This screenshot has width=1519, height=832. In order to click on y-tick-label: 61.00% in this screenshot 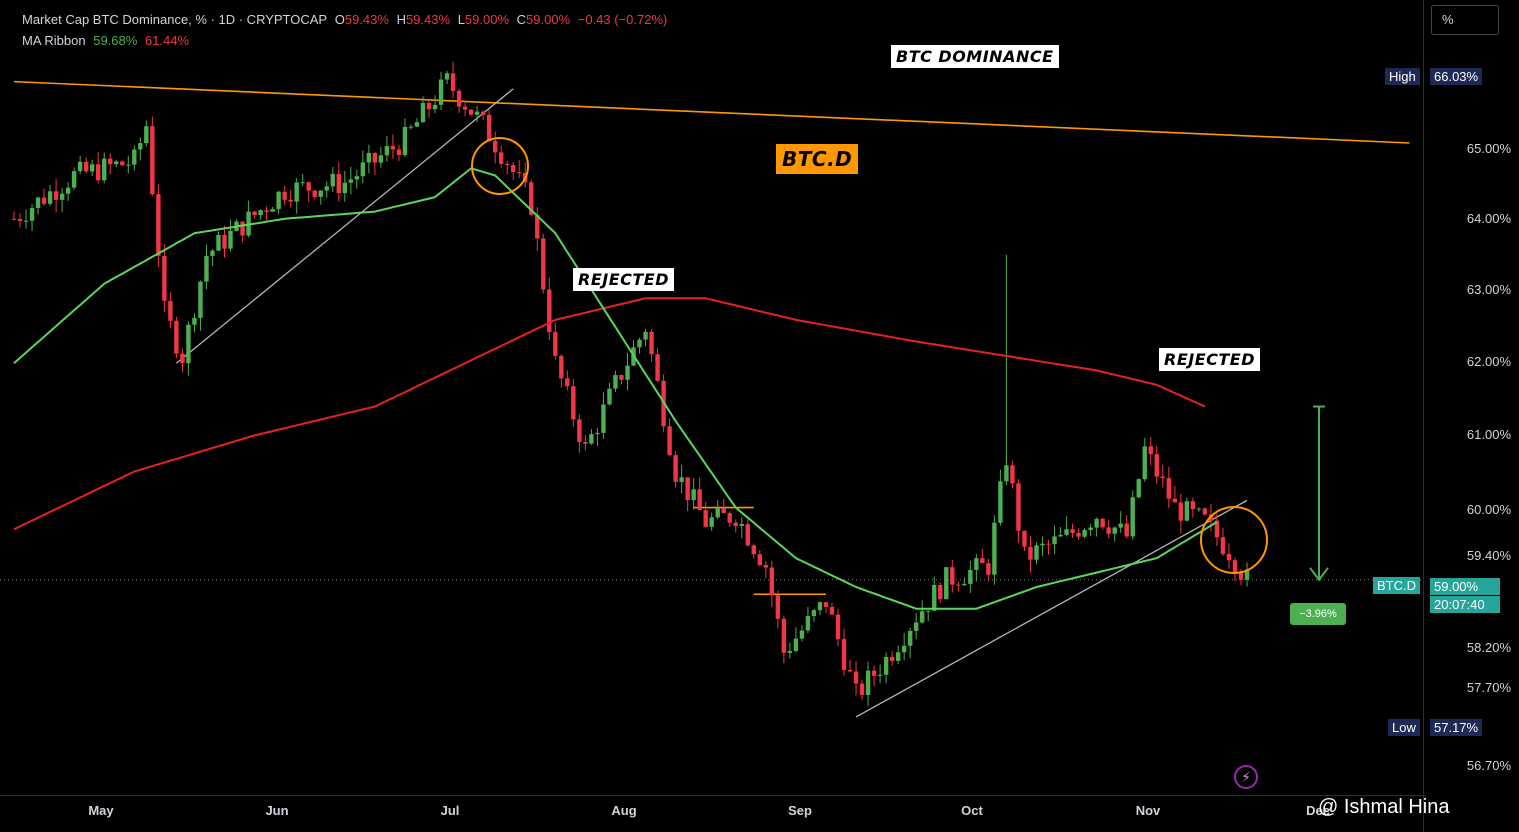, I will do `click(1488, 434)`.